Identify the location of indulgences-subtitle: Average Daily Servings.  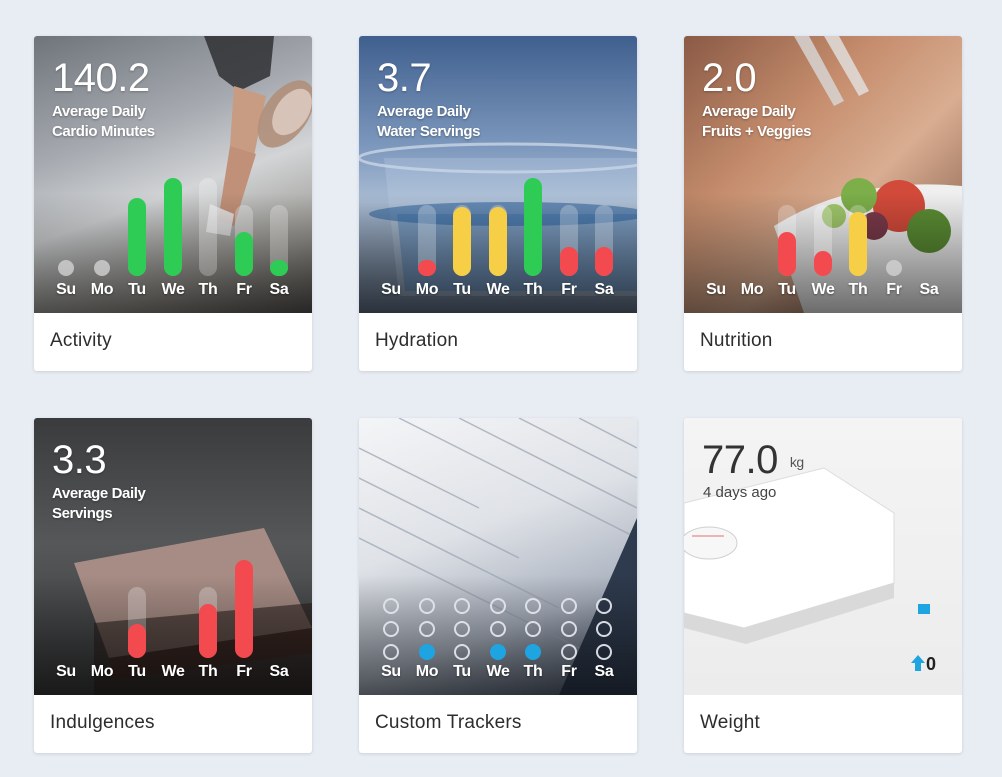
(127, 504).